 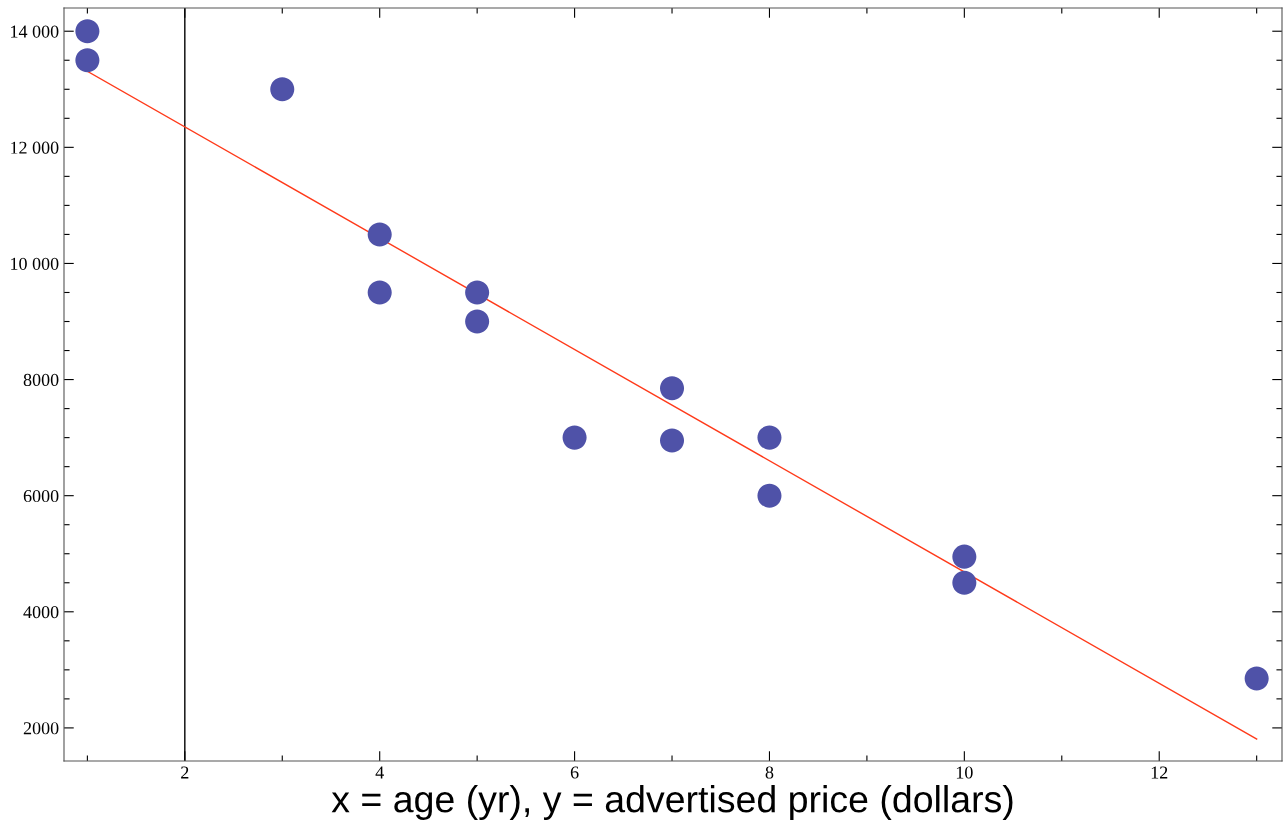 I want to click on x-tick-label: 8, so click(x=769, y=772).